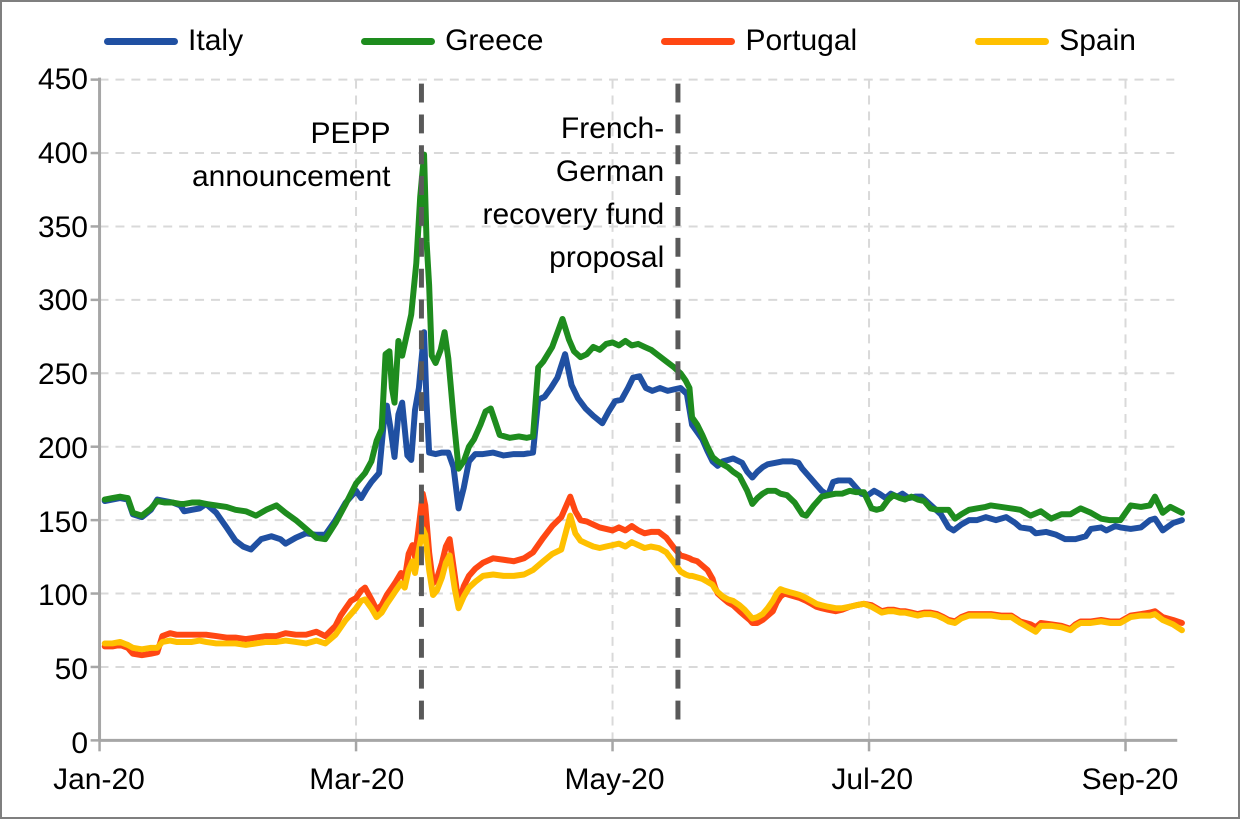  What do you see at coordinates (698, 41) in the screenshot?
I see `legend-swatch-portugal` at bounding box center [698, 41].